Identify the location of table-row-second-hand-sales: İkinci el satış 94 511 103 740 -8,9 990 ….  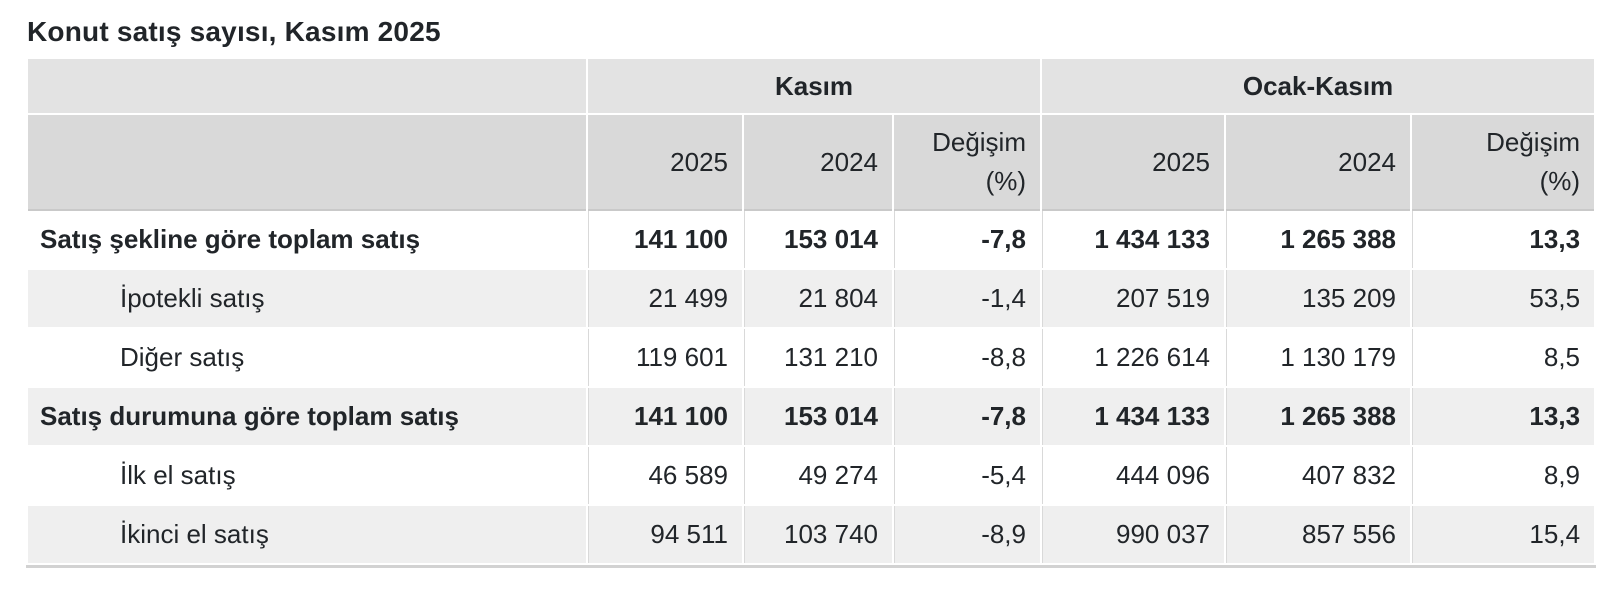
(811, 534).